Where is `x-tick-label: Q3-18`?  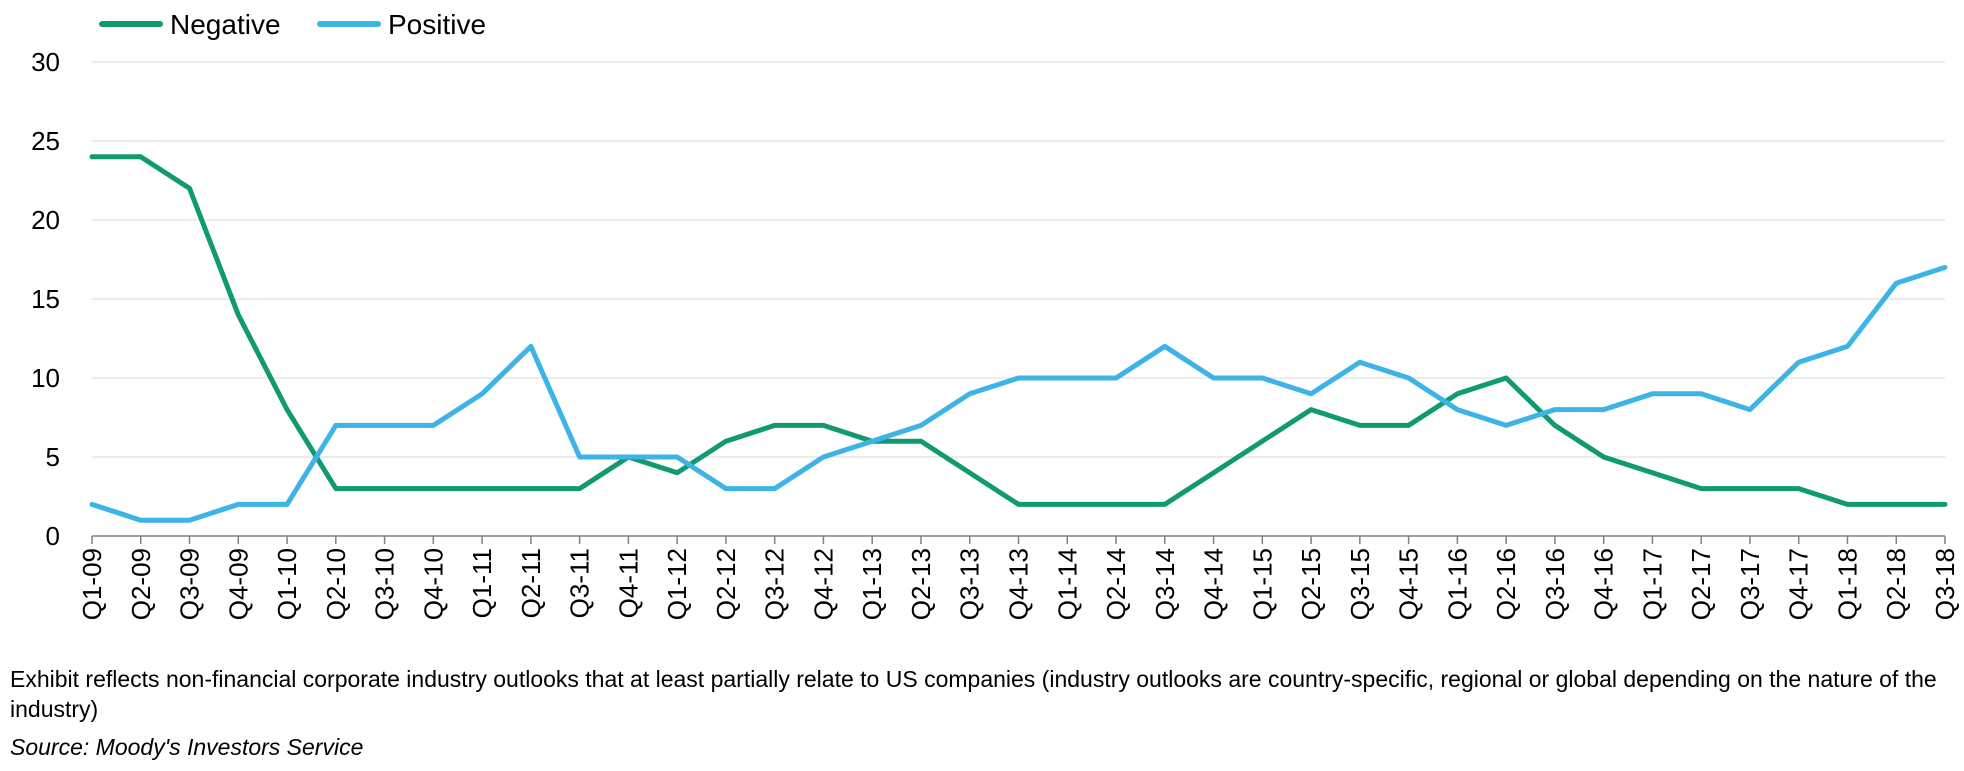 x-tick-label: Q3-18 is located at coordinates (1945, 584).